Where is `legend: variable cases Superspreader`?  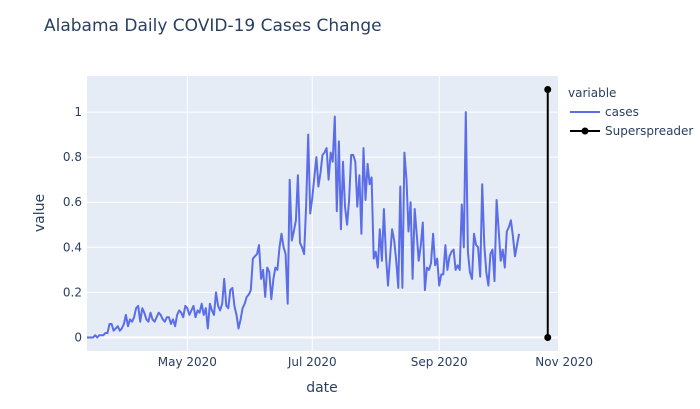
legend: variable cases Superspreader is located at coordinates (630, 112).